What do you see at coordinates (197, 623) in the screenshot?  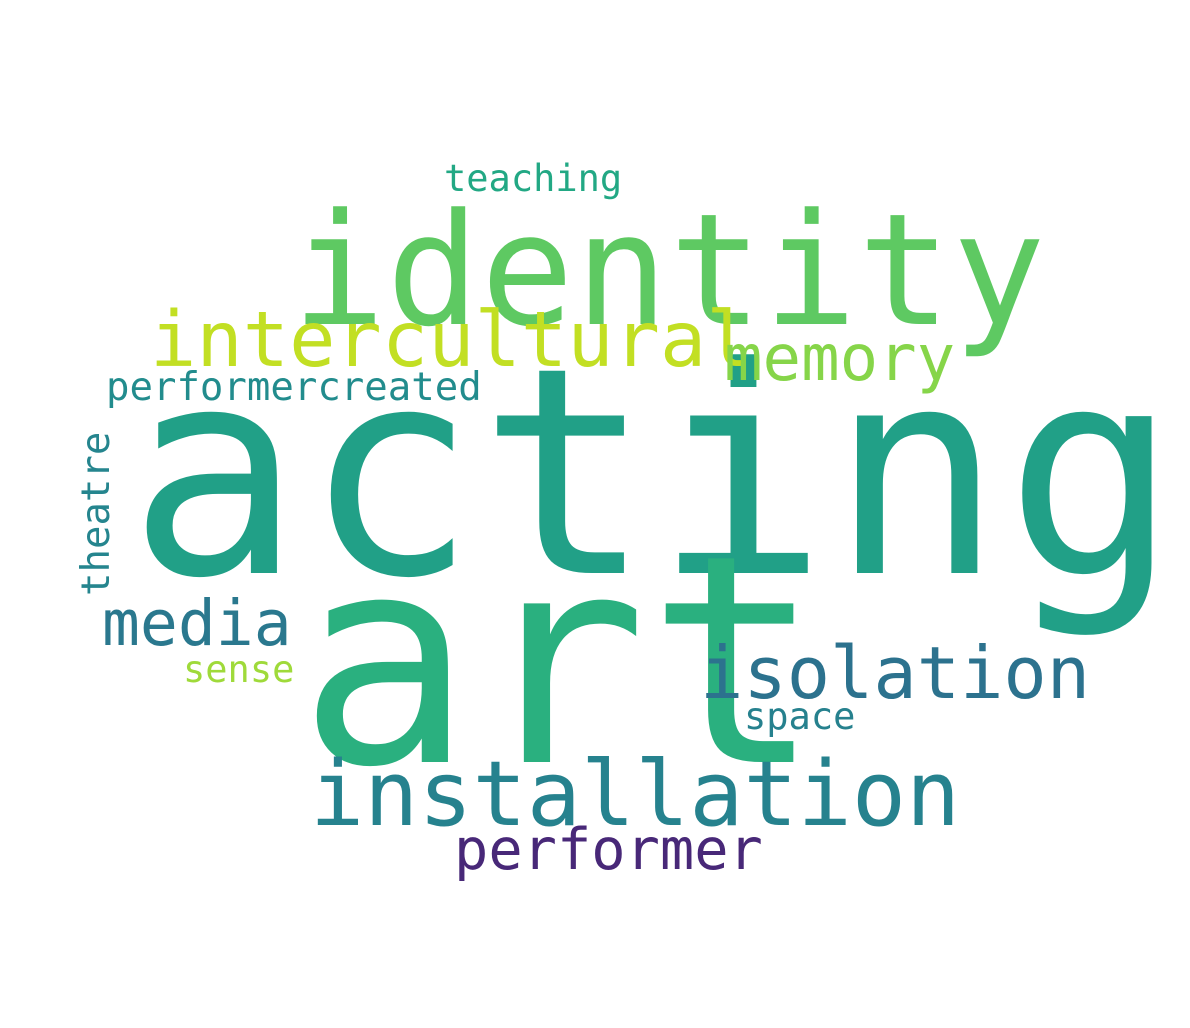 I see `word-media: media` at bounding box center [197, 623].